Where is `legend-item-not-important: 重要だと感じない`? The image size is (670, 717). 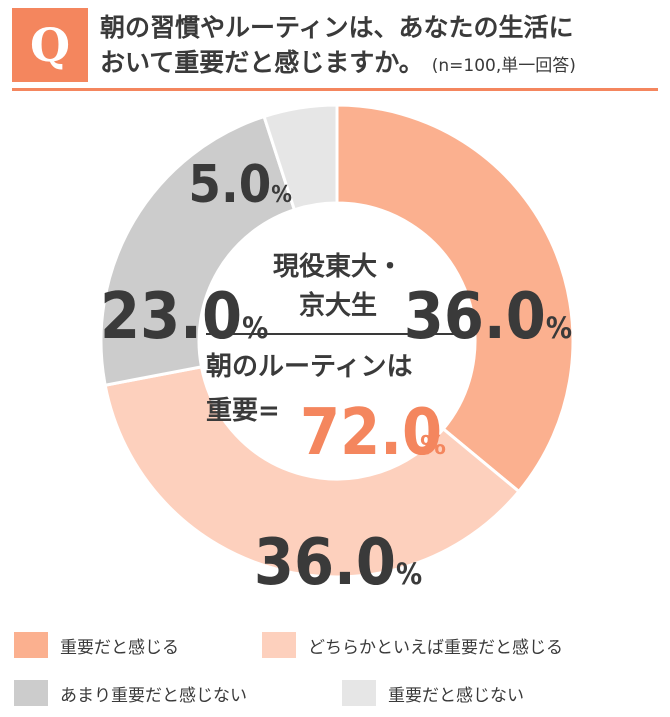
legend-item-not-important: 重要だと感じない is located at coordinates (433, 693).